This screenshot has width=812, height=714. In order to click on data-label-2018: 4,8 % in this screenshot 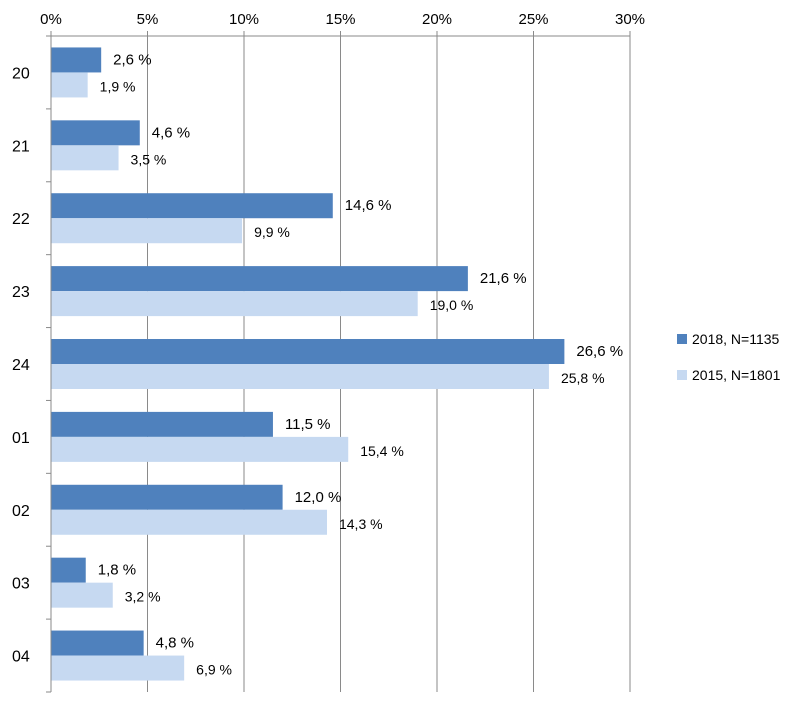, I will do `click(175, 643)`.